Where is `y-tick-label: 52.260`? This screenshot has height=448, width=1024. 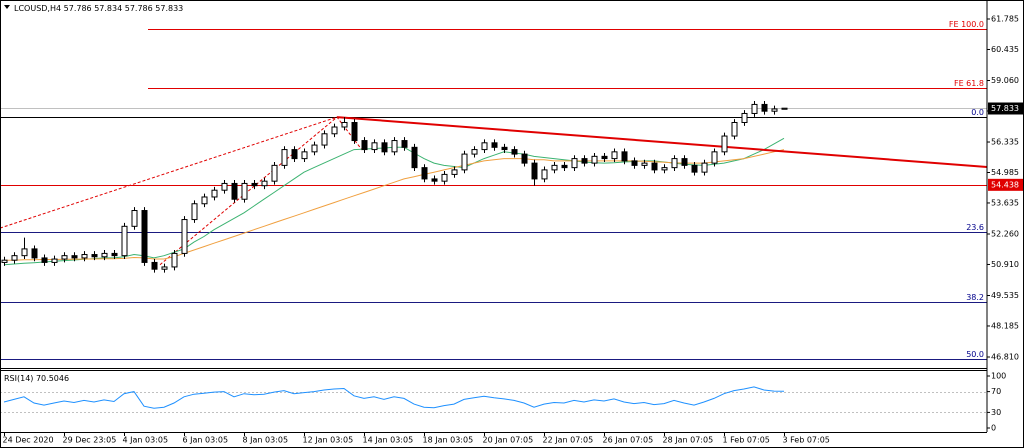
y-tick-label: 52.260 is located at coordinates (1005, 233).